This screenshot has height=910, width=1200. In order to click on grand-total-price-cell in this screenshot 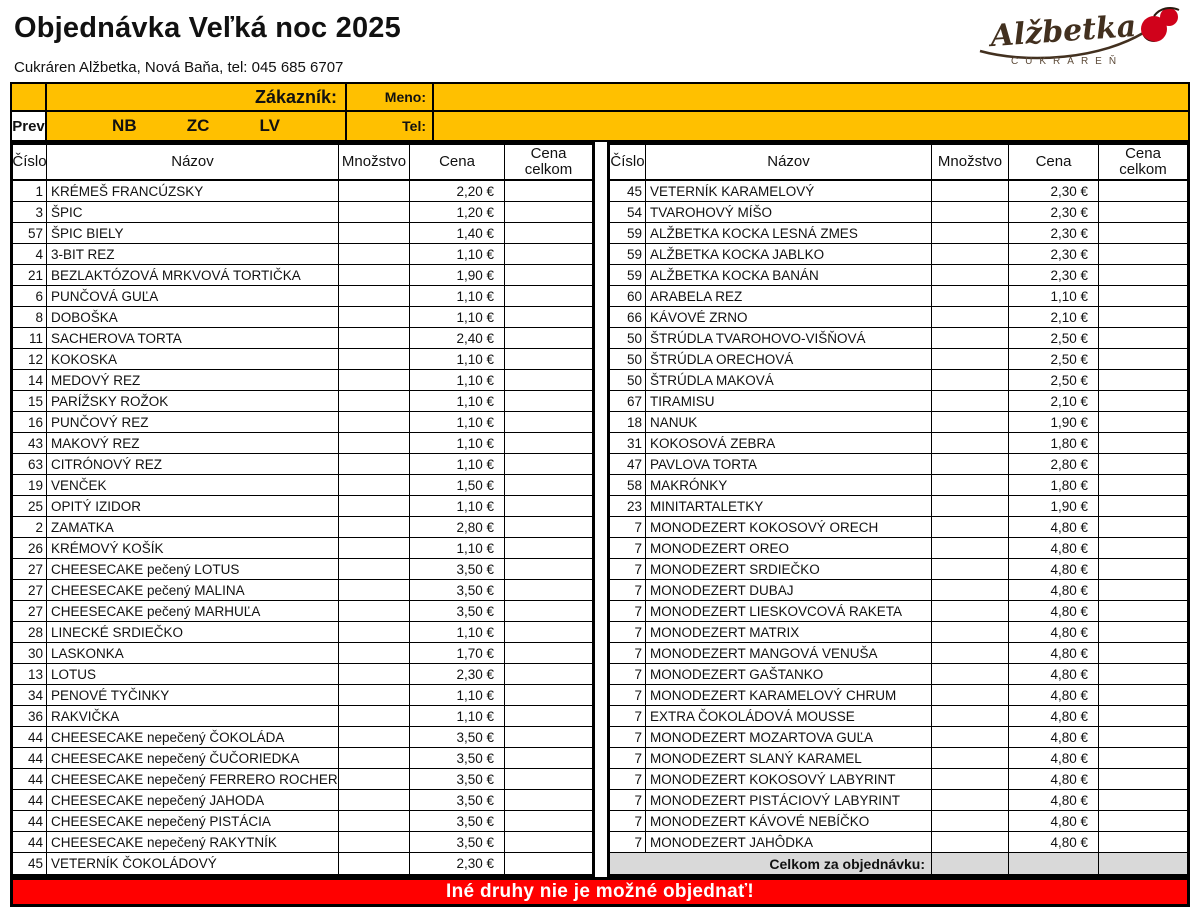, I will do `click(1054, 863)`.